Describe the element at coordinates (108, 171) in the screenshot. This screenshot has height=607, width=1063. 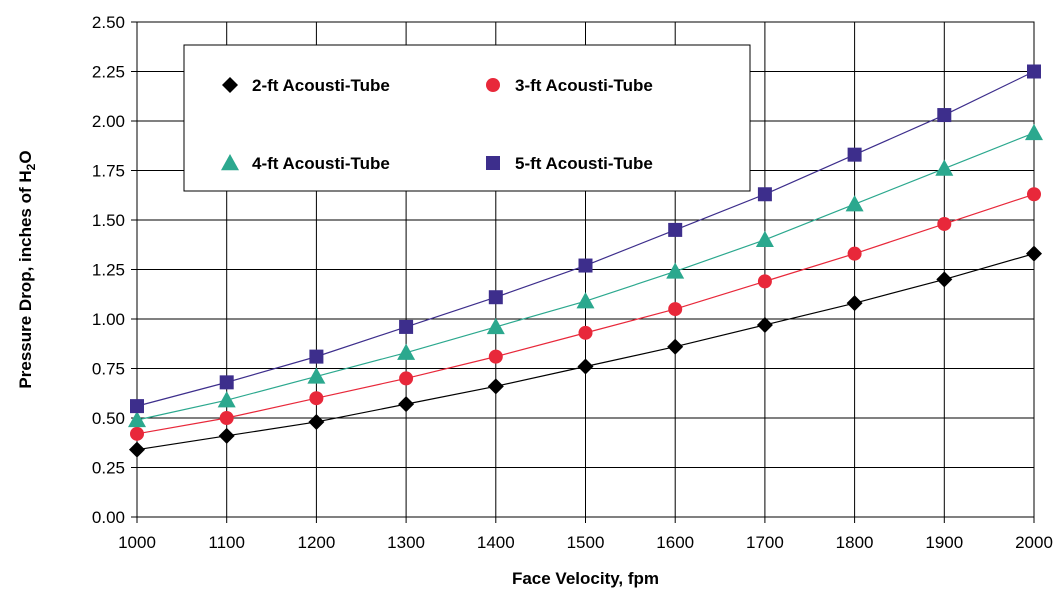
I see `y-tick-label: 1.75` at that location.